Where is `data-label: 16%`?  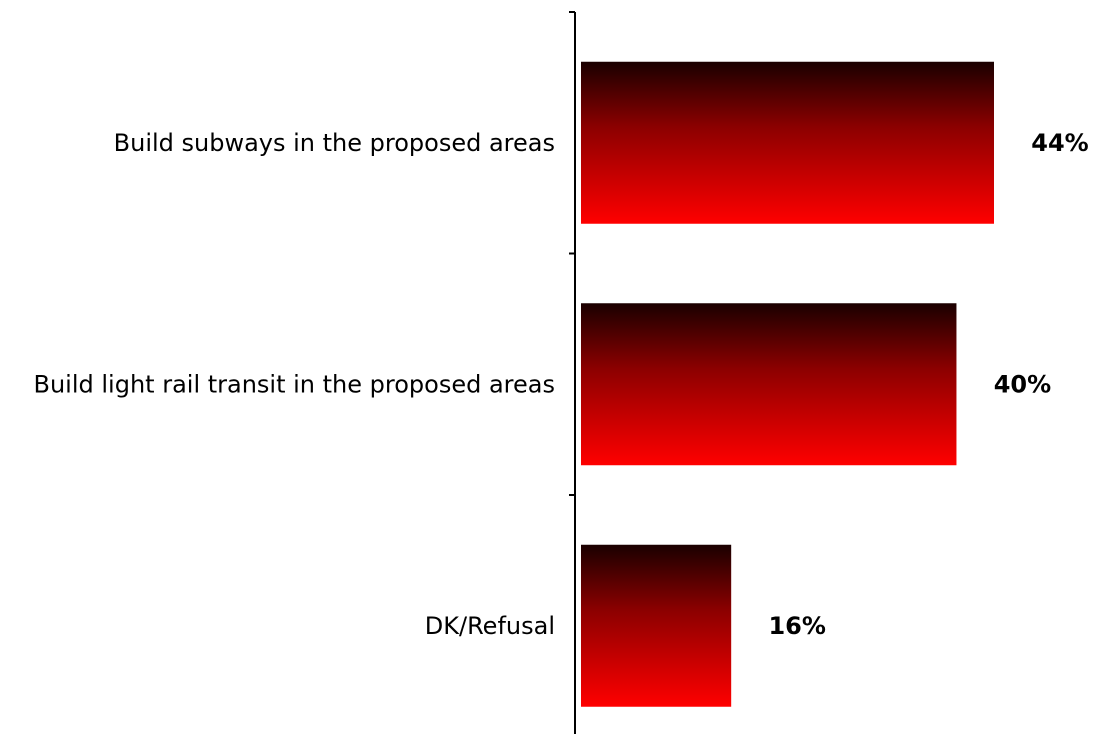 data-label: 16% is located at coordinates (796, 626).